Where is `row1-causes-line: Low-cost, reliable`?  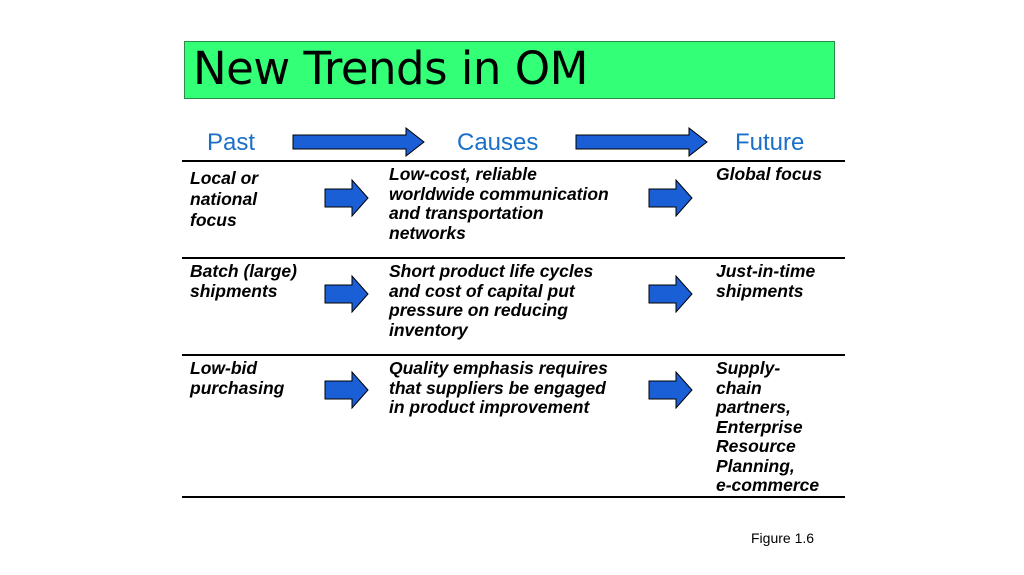
row1-causes-line: Low-cost, reliable is located at coordinates (463, 174).